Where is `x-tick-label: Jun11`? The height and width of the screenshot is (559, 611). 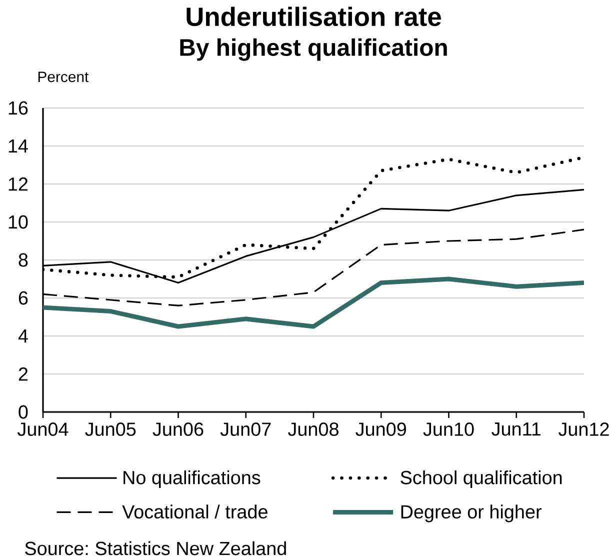
x-tick-label: Jun11 is located at coordinates (516, 429).